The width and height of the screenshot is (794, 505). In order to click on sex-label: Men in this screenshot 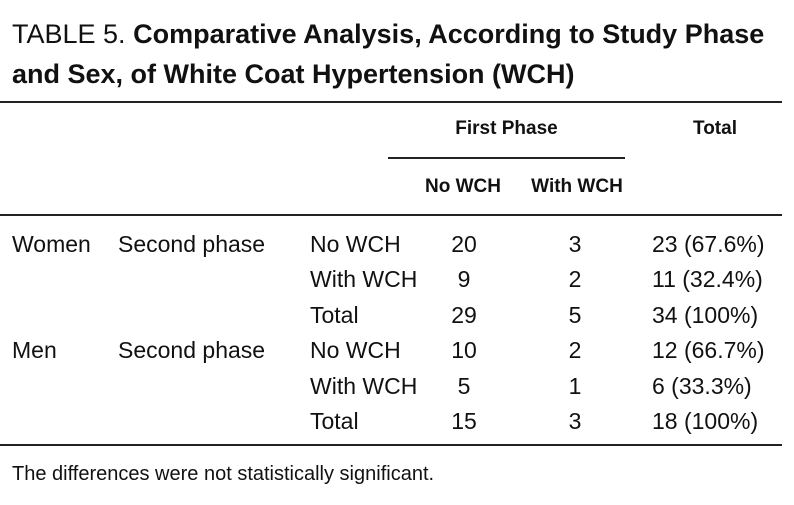, I will do `click(34, 350)`.